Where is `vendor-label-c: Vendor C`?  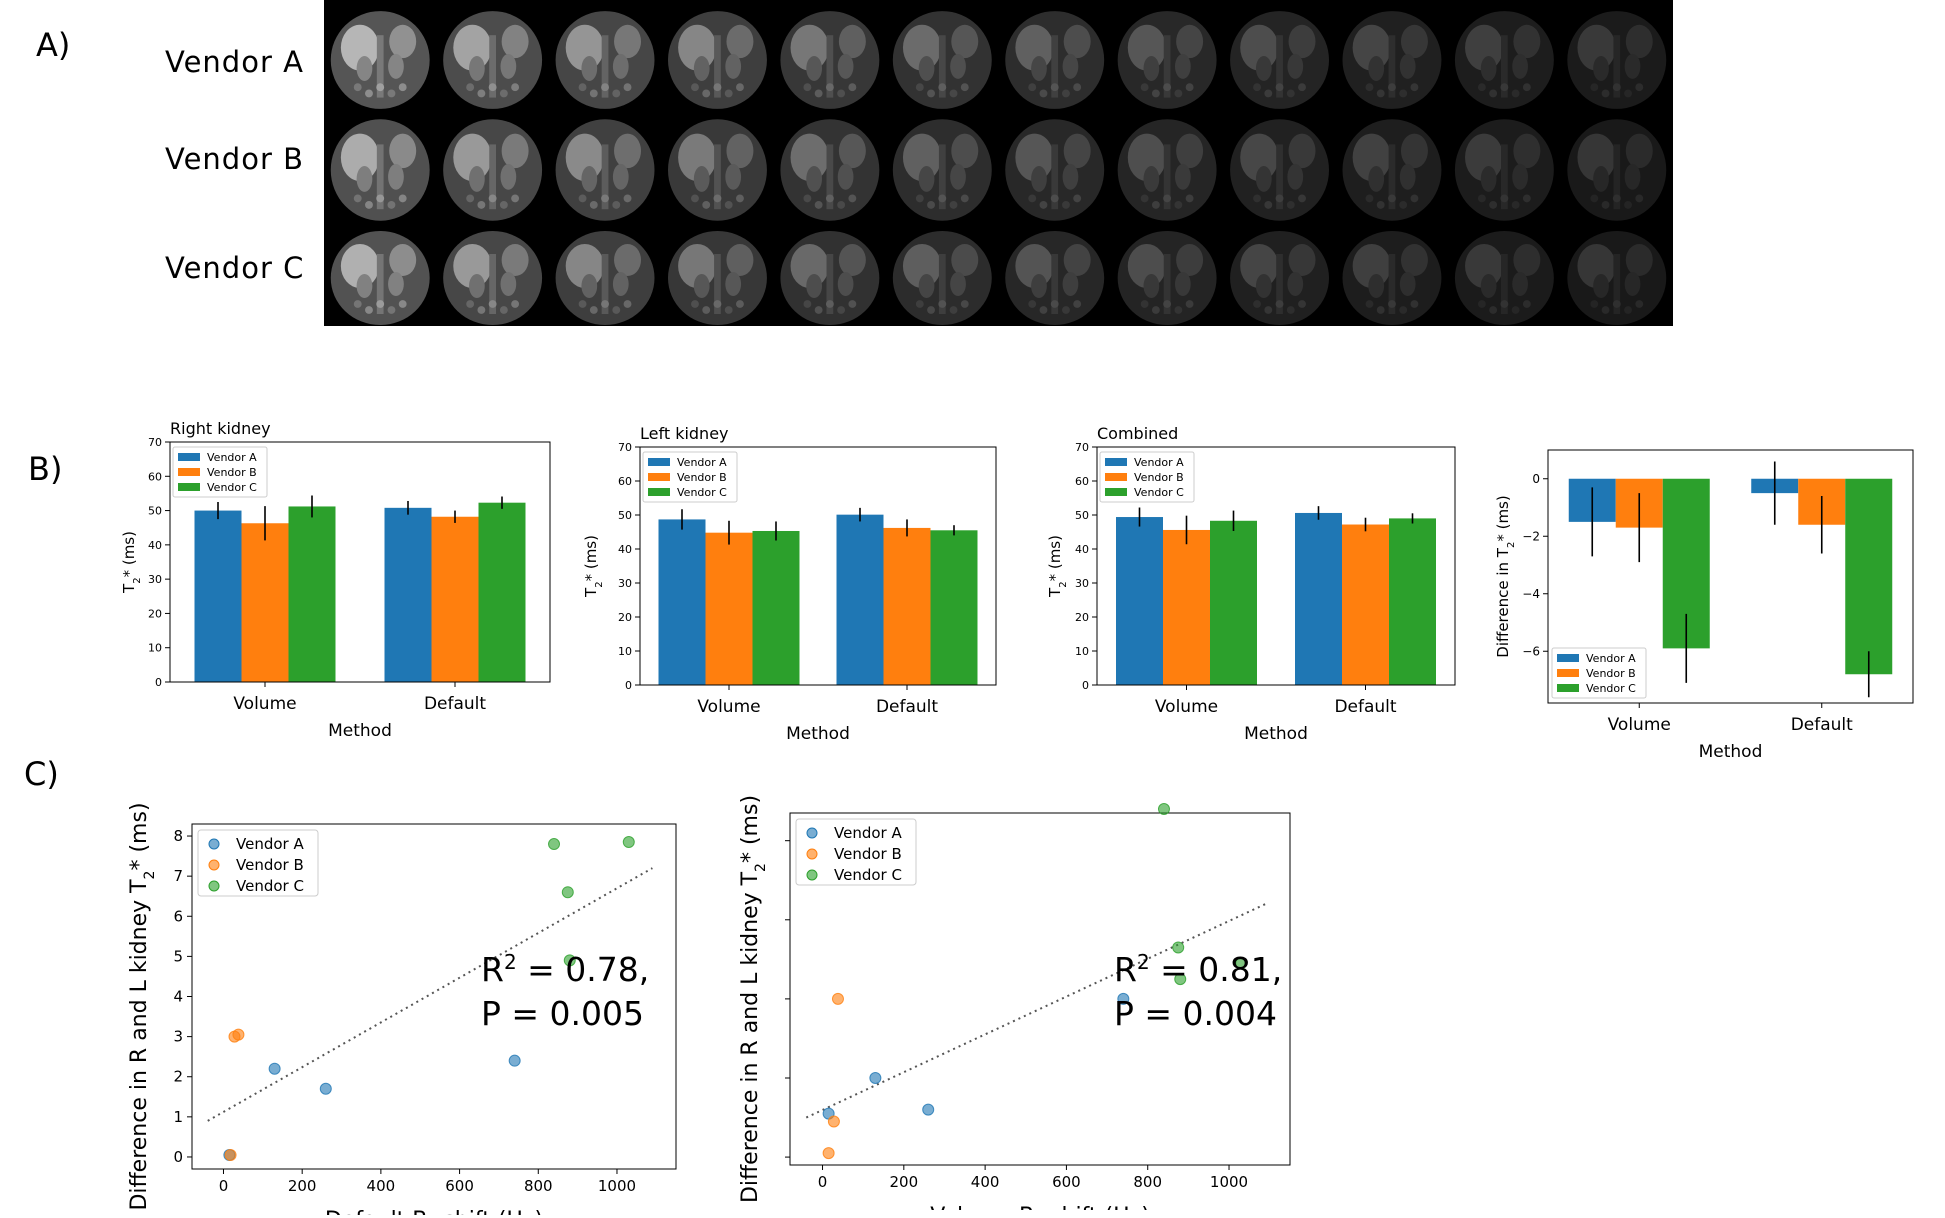 vendor-label-c: Vendor C is located at coordinates (235, 268).